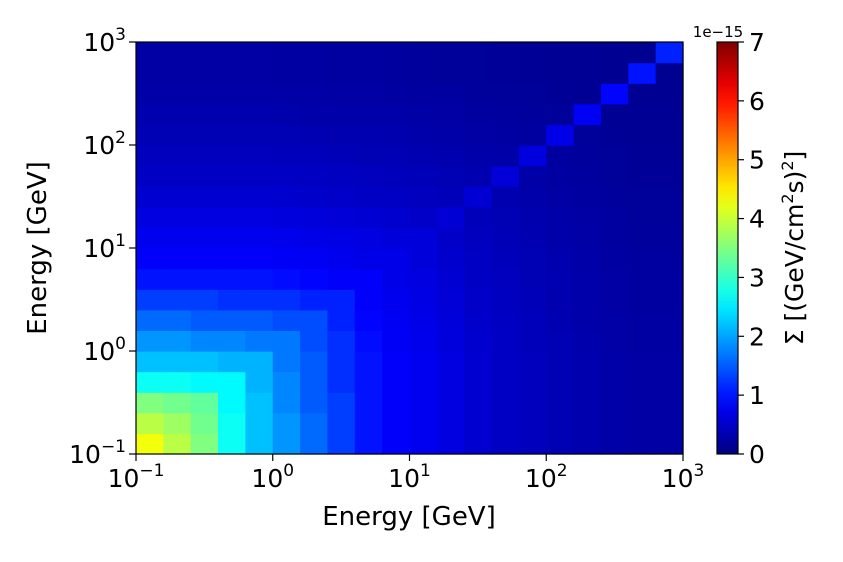 The width and height of the screenshot is (843, 562). What do you see at coordinates (683, 477) in the screenshot?
I see `x-tick-label: 103` at bounding box center [683, 477].